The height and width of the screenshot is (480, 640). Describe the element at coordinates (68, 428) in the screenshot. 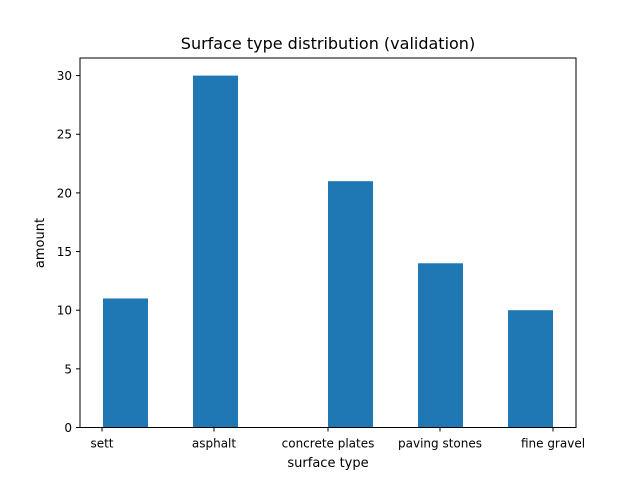

I see `y-tick-label: 0` at that location.